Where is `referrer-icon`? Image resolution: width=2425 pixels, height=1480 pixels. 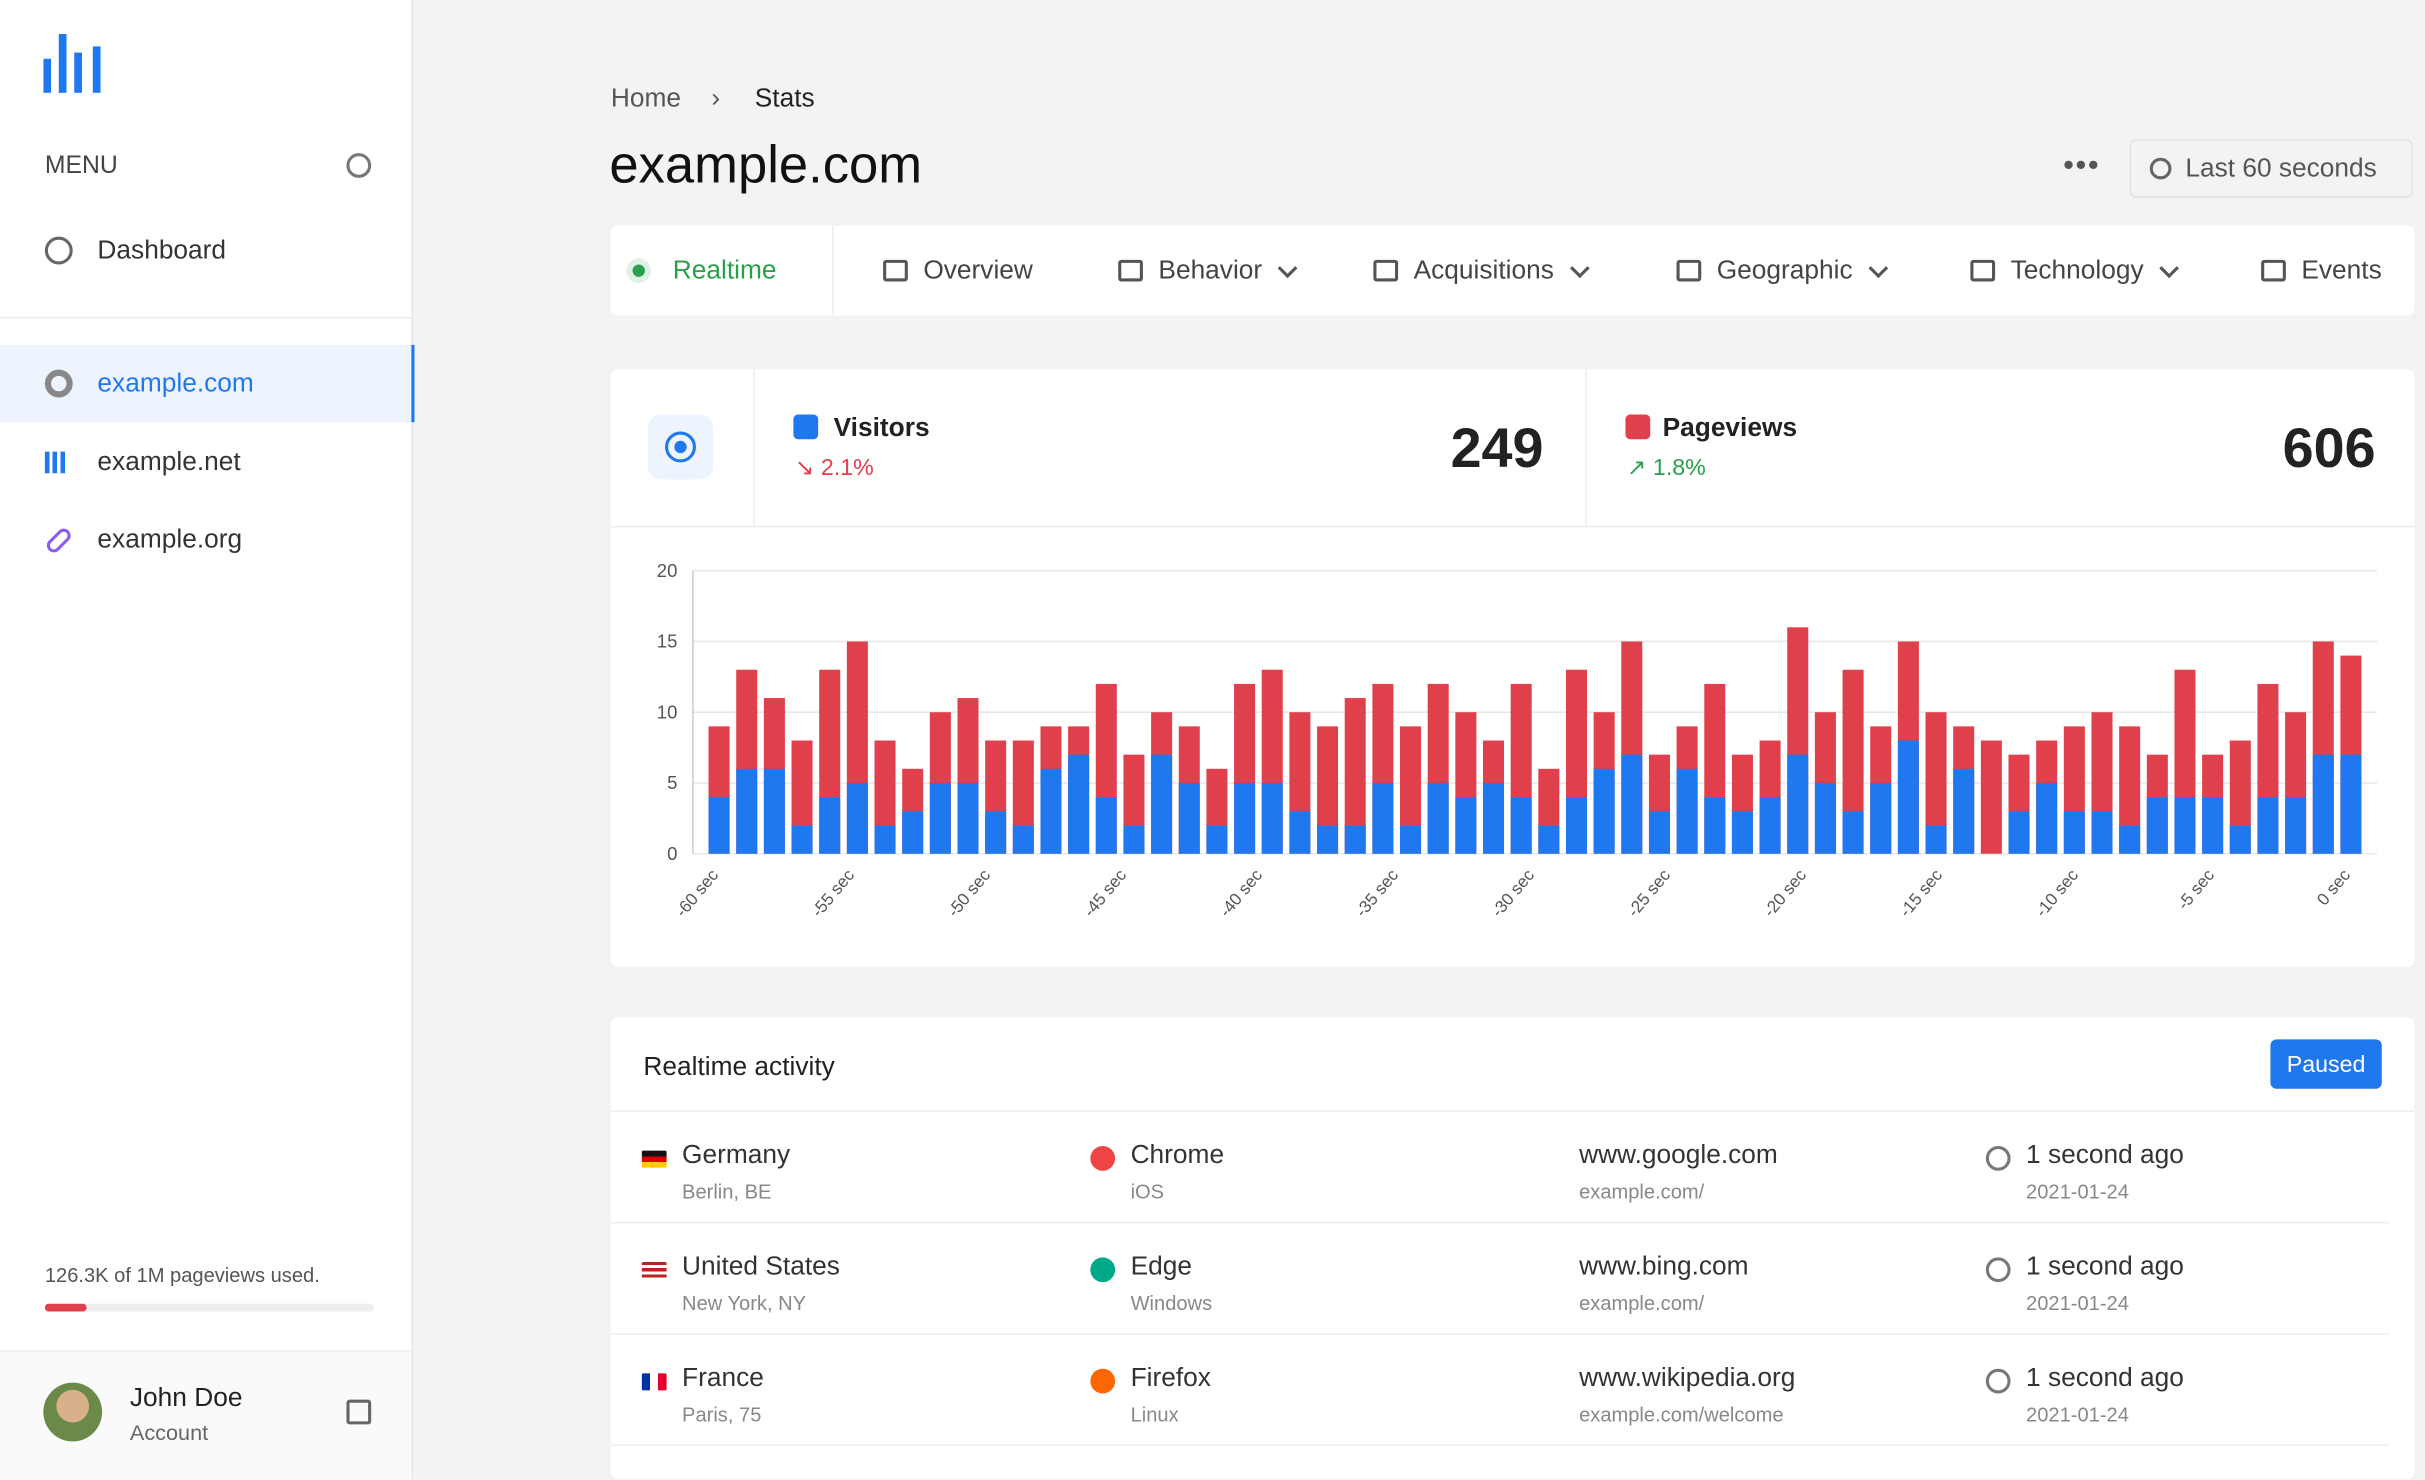
referrer-icon is located at coordinates (1551, 1269).